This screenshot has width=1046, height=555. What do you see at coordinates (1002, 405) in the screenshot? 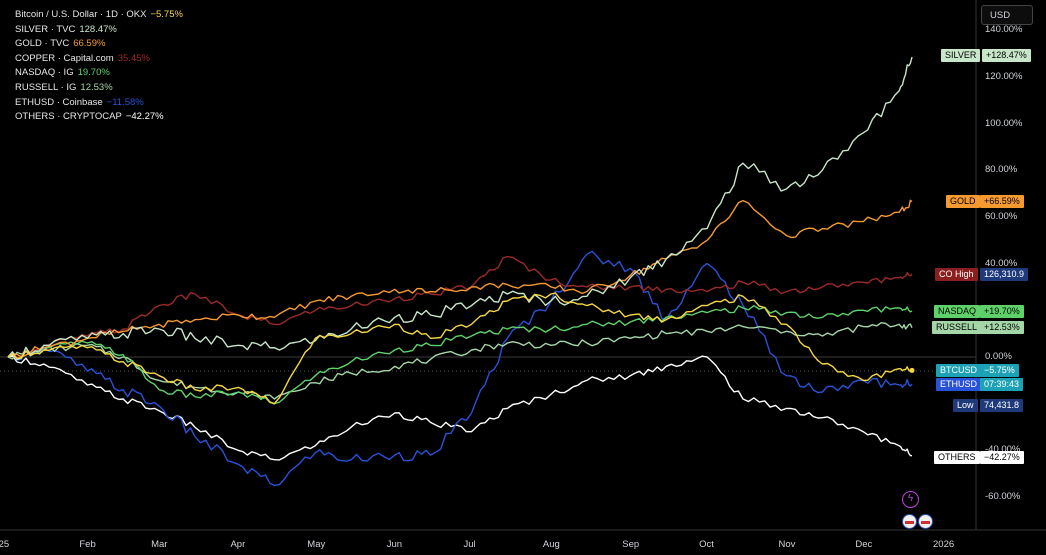
I see `low-tag-value: 74,431.8` at bounding box center [1002, 405].